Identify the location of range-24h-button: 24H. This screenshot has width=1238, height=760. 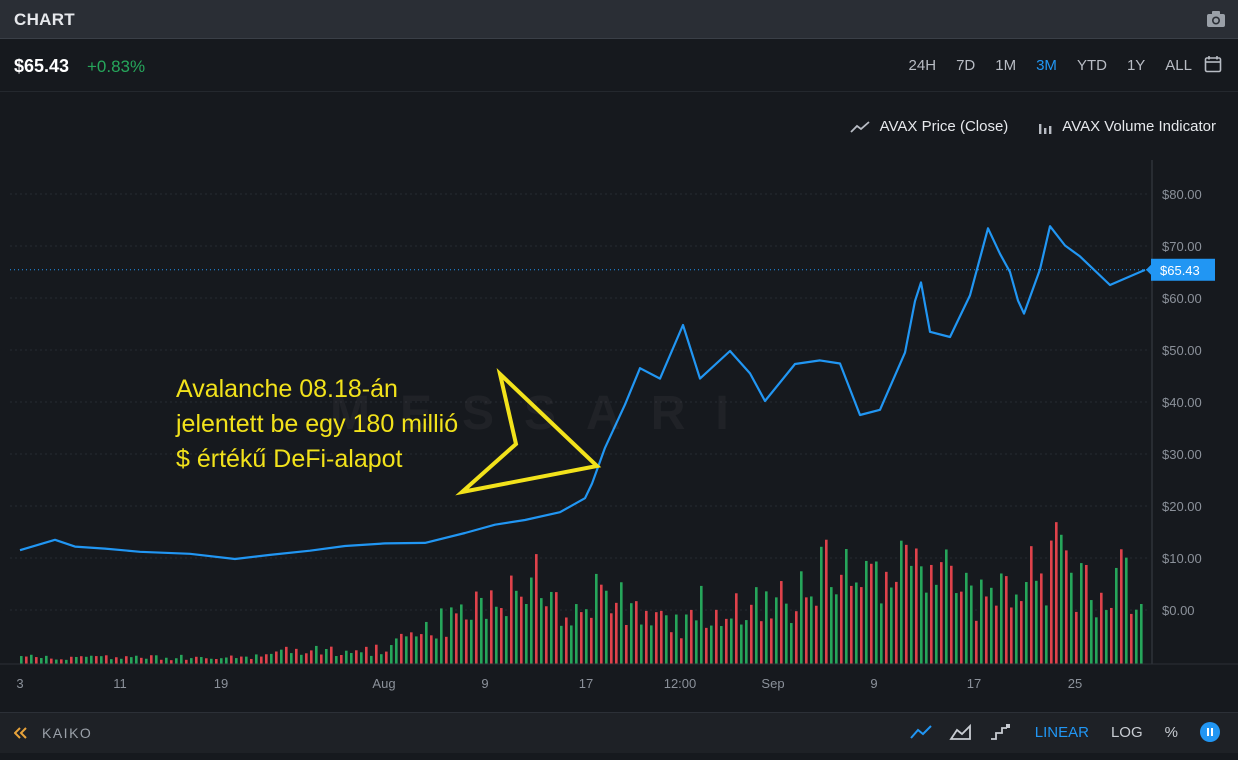
(922, 65).